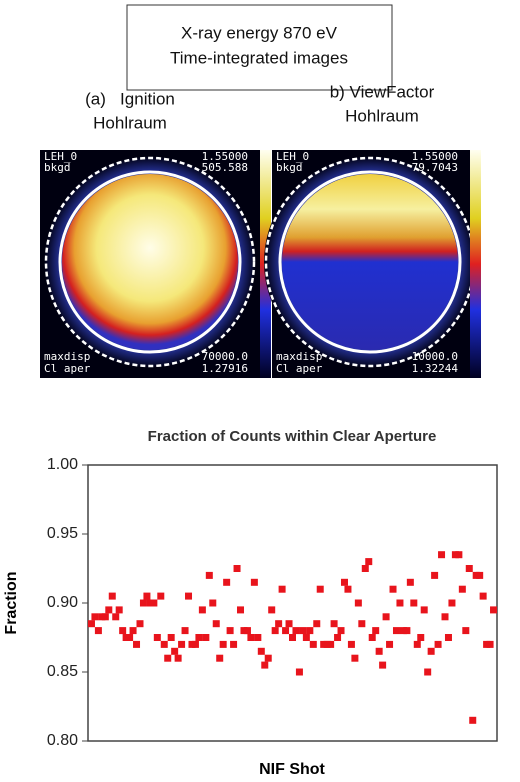 The image size is (520, 782). What do you see at coordinates (292, 769) in the screenshot?
I see `x-axis-label: NIF Shot` at bounding box center [292, 769].